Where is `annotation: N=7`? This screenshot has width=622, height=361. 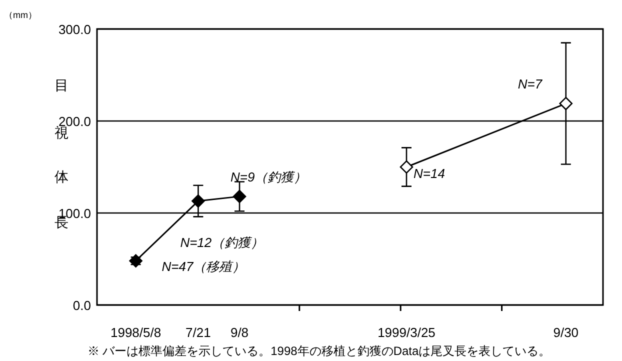
annotation: N=7 is located at coordinates (530, 84).